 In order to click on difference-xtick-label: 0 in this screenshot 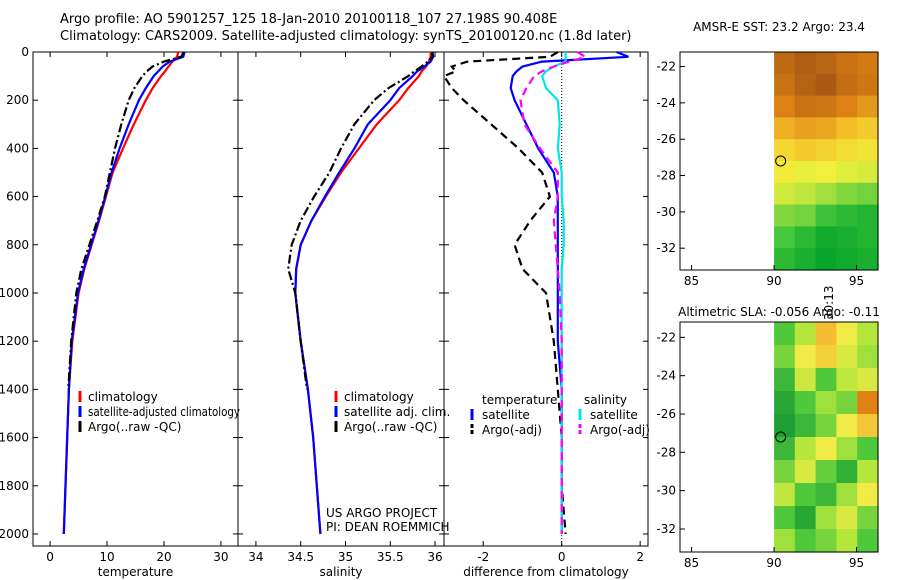, I will do `click(562, 557)`.